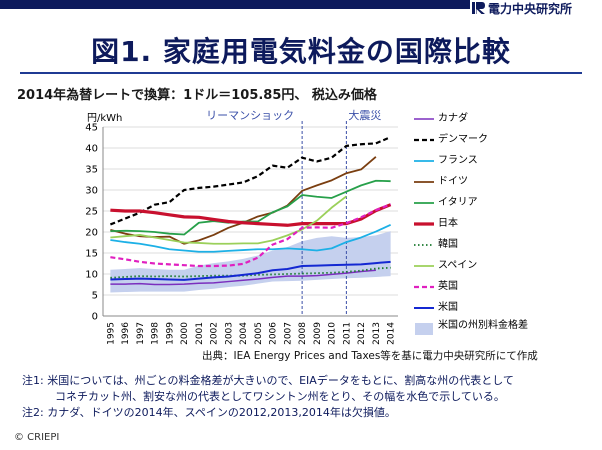  What do you see at coordinates (303, 333) in the screenshot?
I see `x-tick-label: 2008` at bounding box center [303, 333].